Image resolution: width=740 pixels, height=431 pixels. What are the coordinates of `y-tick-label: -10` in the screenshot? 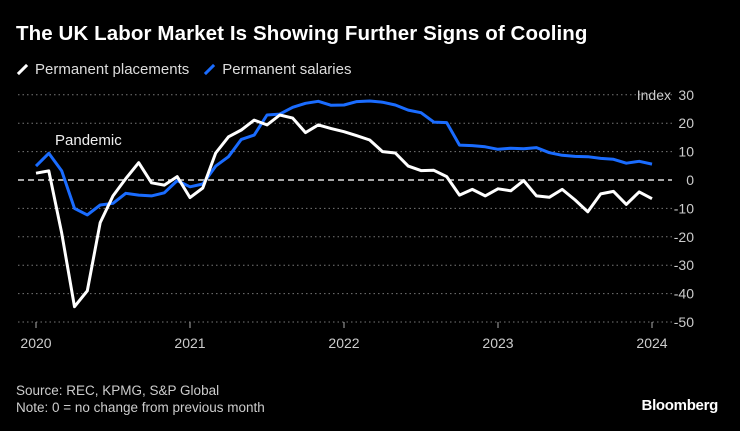 It's located at (684, 208).